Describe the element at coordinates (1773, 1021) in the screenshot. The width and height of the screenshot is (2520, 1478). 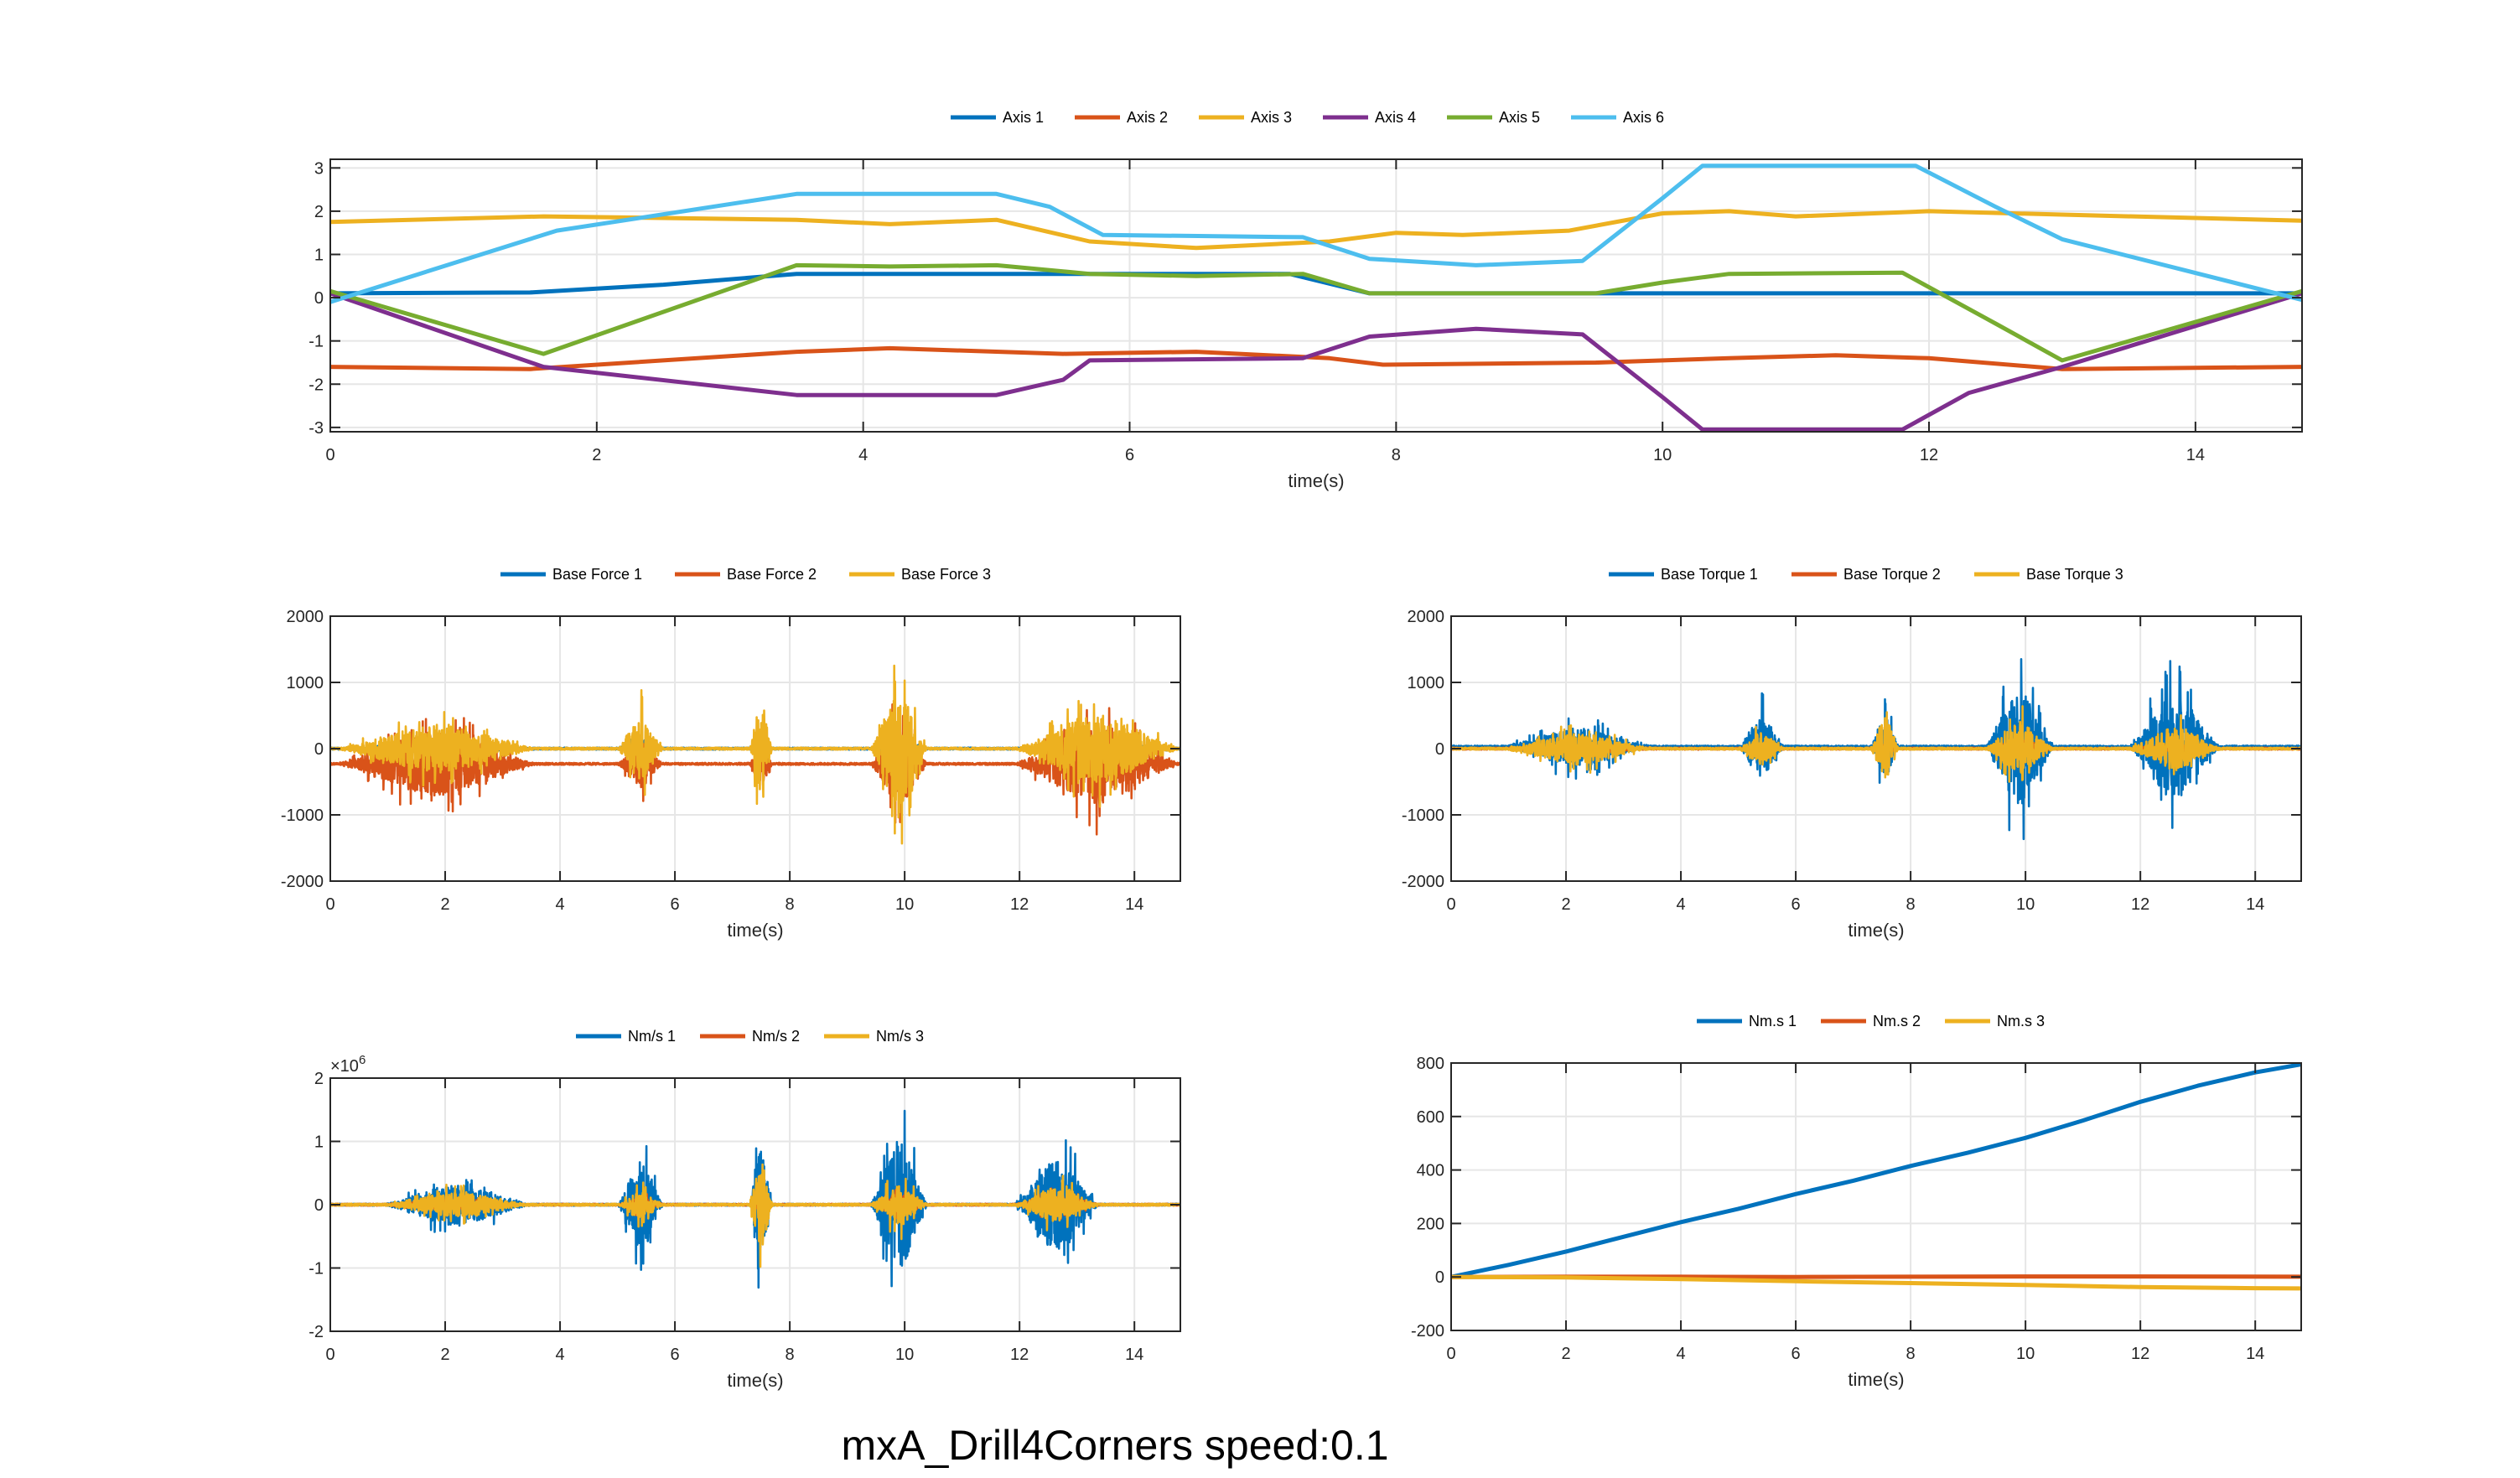
I see `legend-label: Nm.s 1` at that location.